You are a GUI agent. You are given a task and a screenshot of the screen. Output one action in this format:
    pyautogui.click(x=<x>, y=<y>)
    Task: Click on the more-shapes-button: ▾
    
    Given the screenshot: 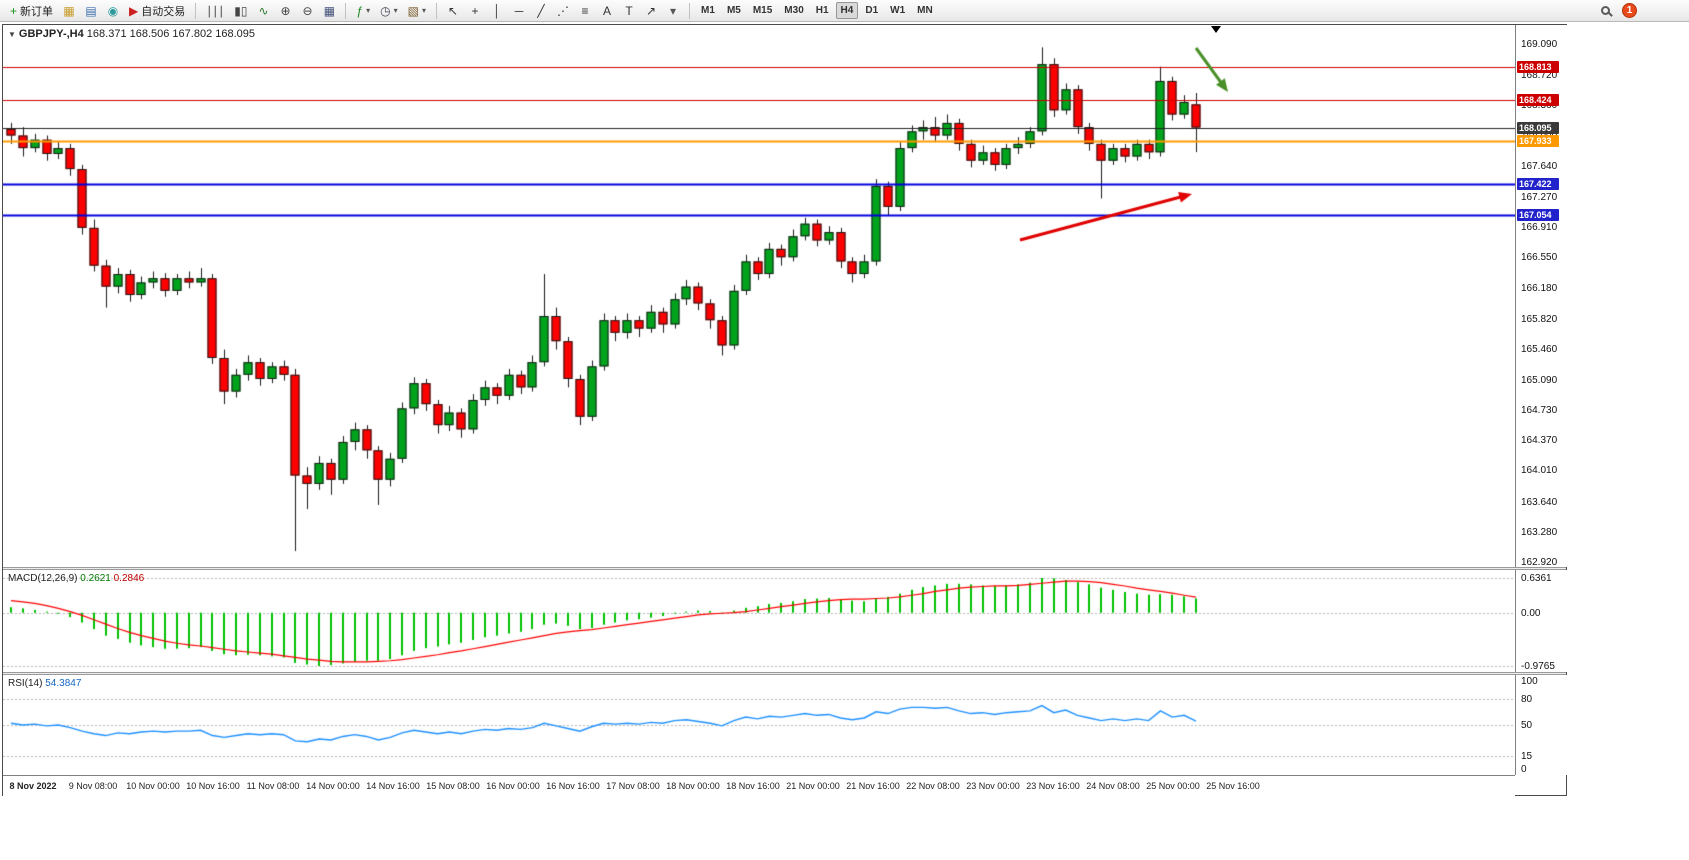 What is the action you would take?
    pyautogui.click(x=673, y=11)
    